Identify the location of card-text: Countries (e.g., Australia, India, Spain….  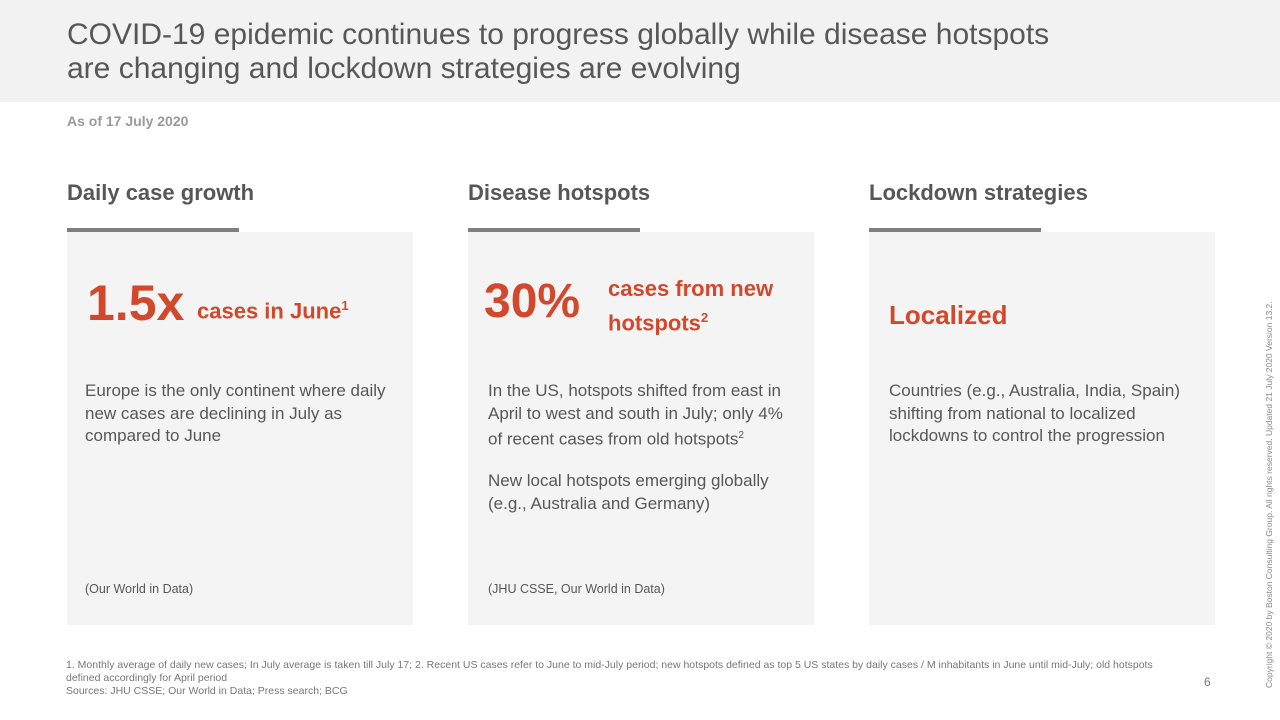
(1035, 413).